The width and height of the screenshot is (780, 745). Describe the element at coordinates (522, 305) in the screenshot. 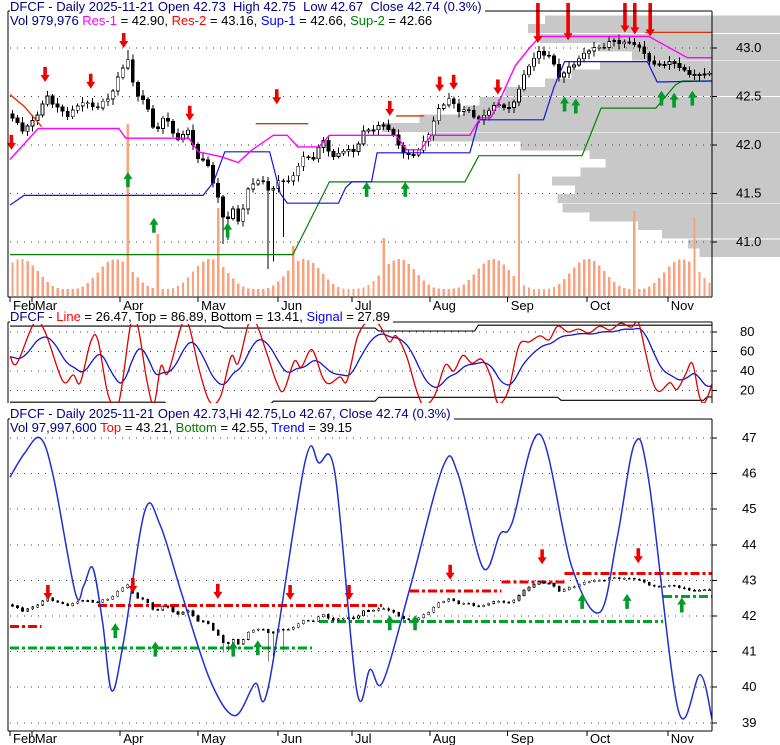

I see `axis-label: Sep` at that location.